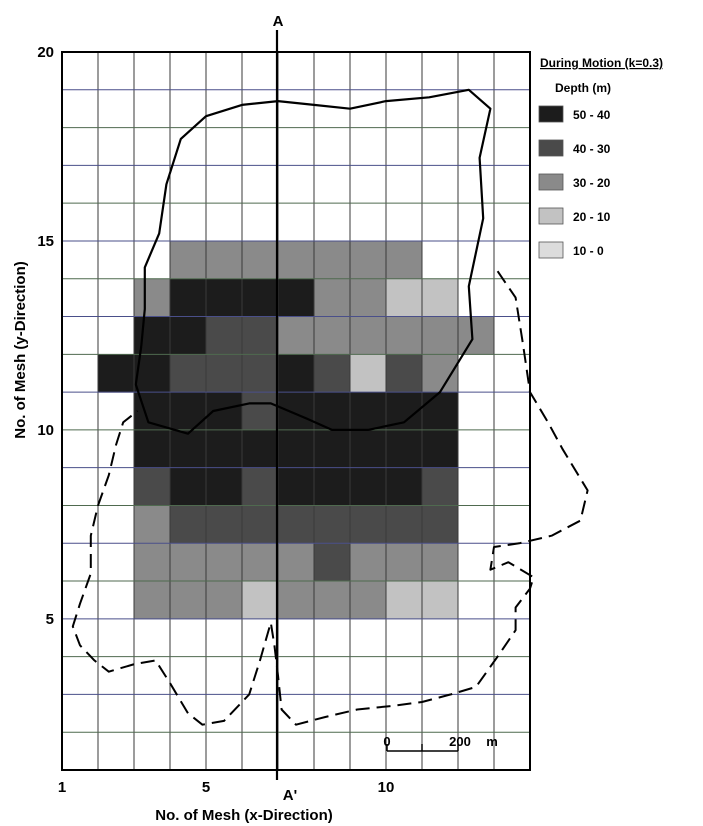  I want to click on x-tick-label: 10, so click(386, 787).